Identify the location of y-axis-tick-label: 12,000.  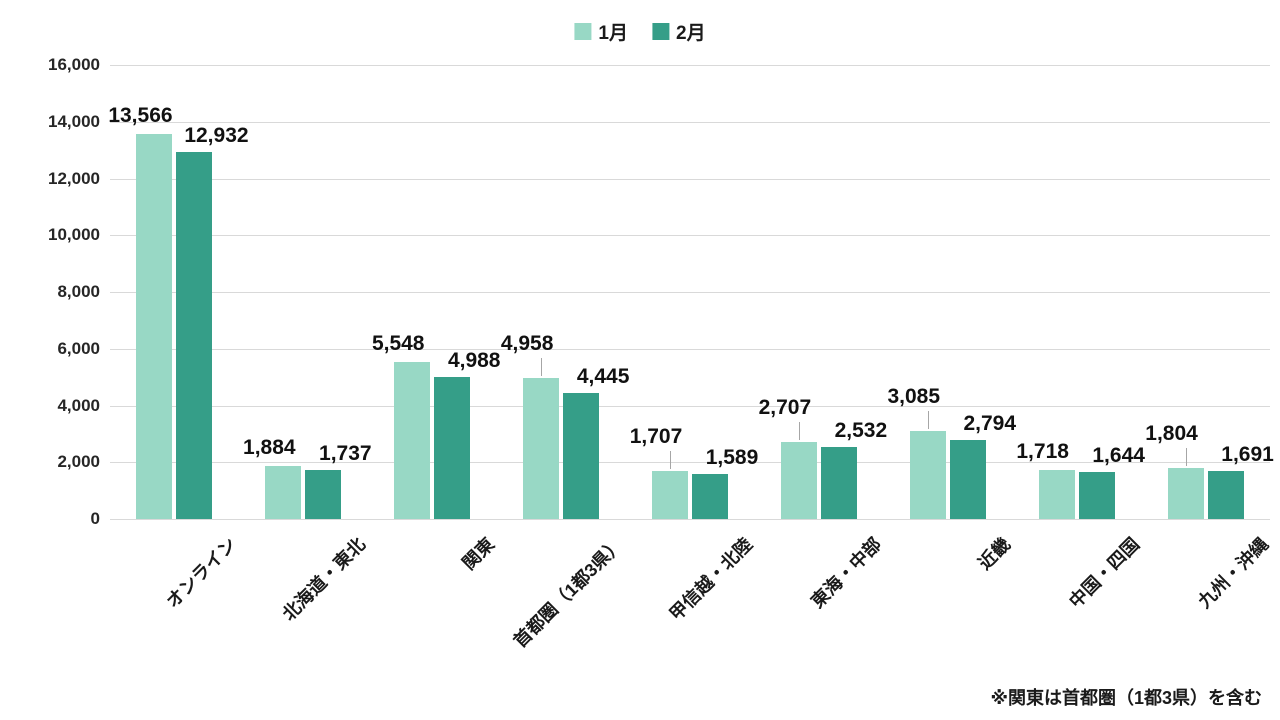
(74, 178).